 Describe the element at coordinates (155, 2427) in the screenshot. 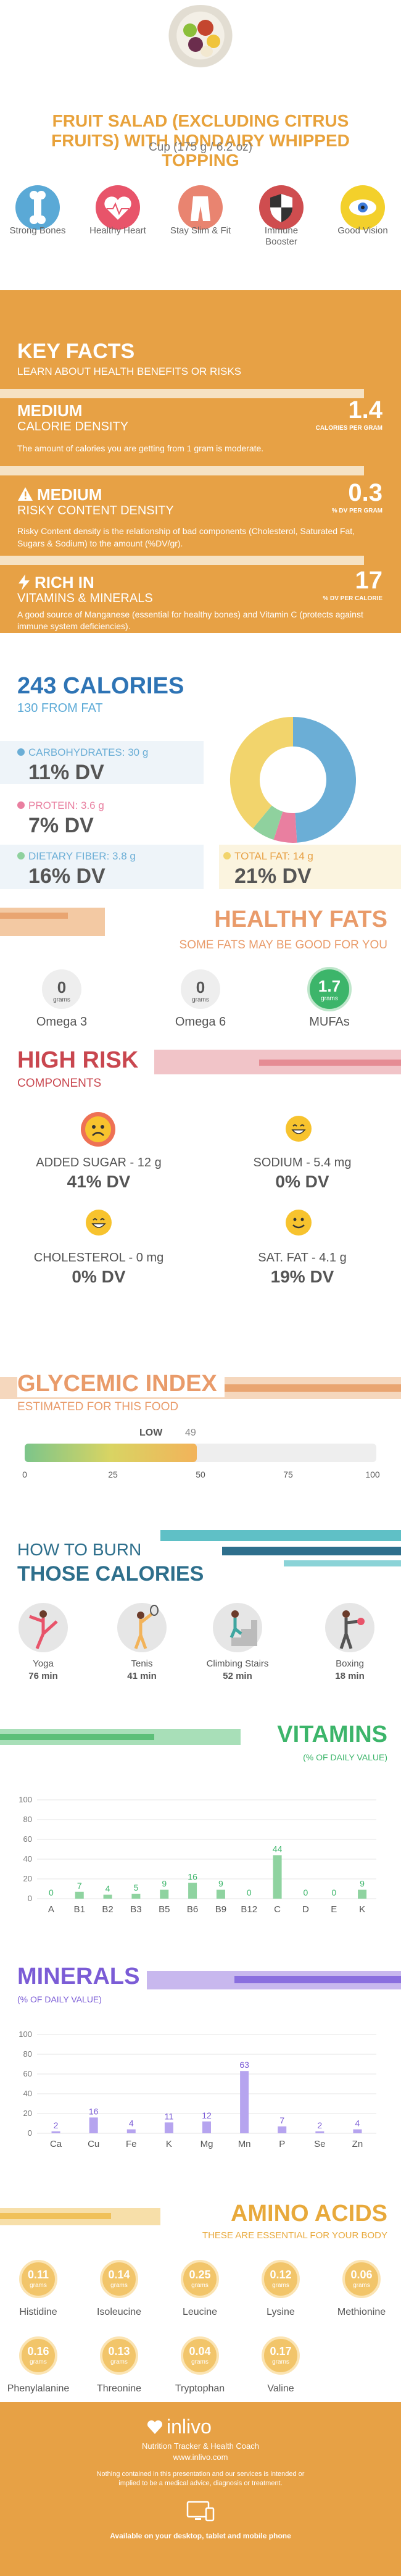

I see `inlivo-logo-icon` at that location.